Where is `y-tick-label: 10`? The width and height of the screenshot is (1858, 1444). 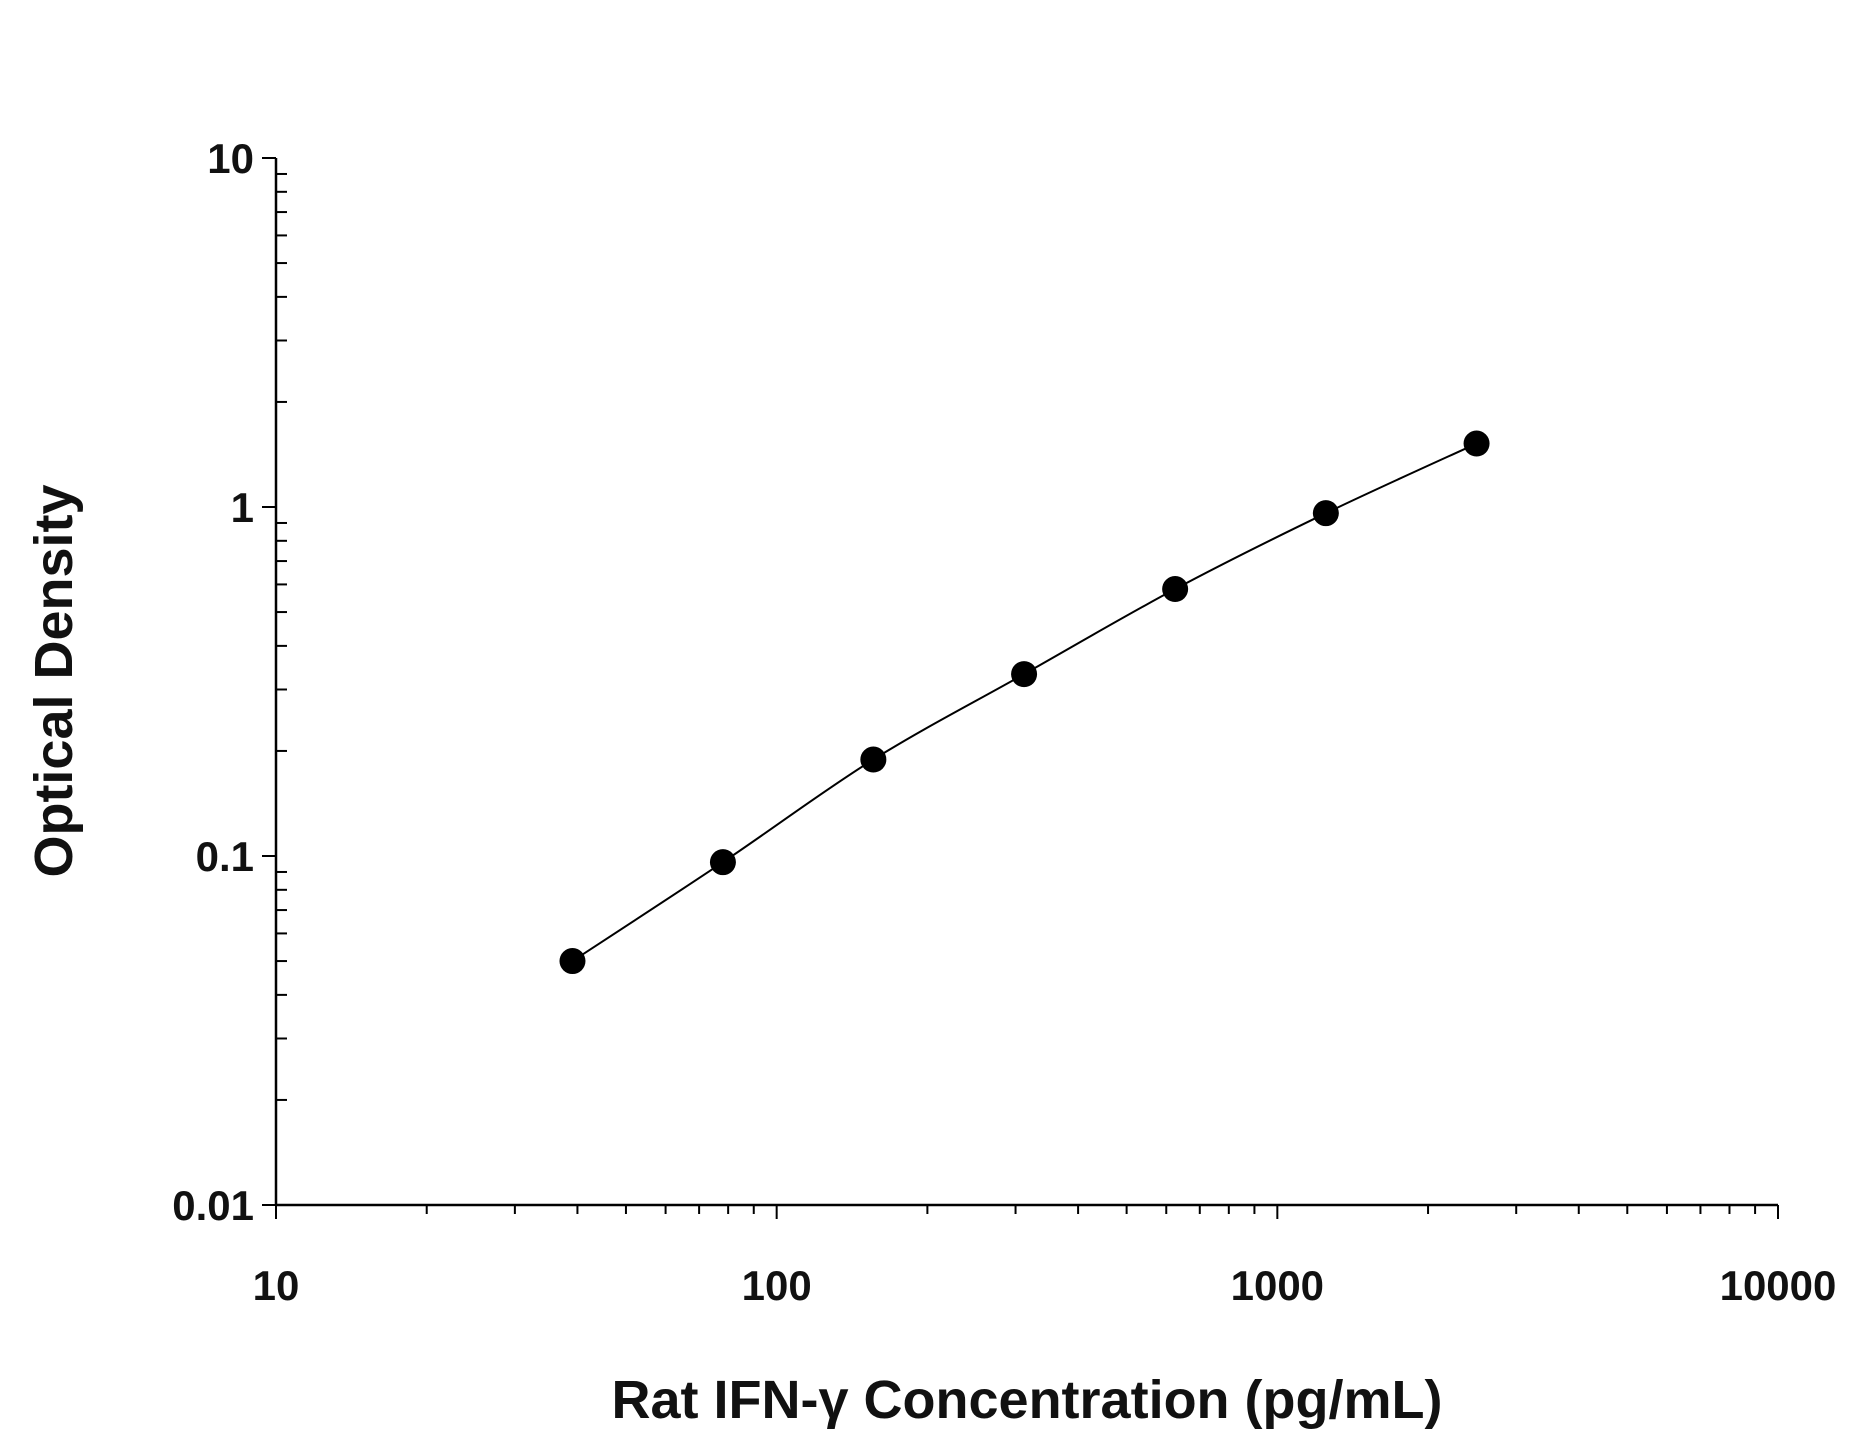
y-tick-label: 10 is located at coordinates (230, 158).